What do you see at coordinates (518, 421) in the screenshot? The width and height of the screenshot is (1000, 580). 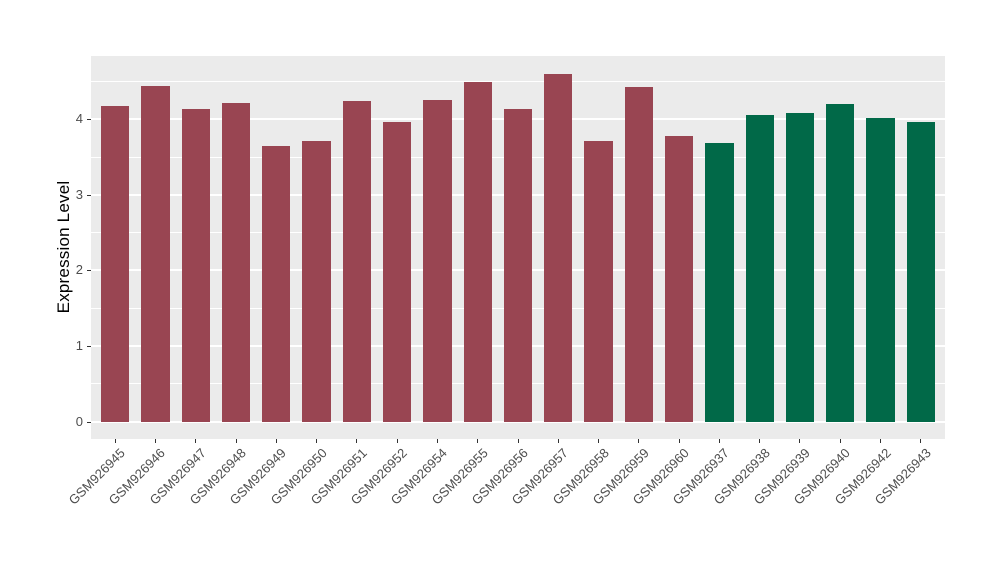 I see `gridline-major` at bounding box center [518, 421].